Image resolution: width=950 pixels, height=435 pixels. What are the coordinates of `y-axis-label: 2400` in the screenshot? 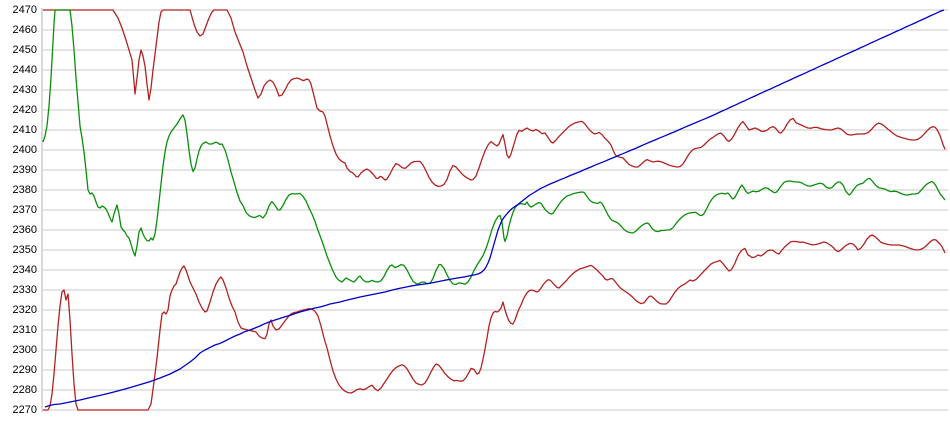 It's located at (24, 149).